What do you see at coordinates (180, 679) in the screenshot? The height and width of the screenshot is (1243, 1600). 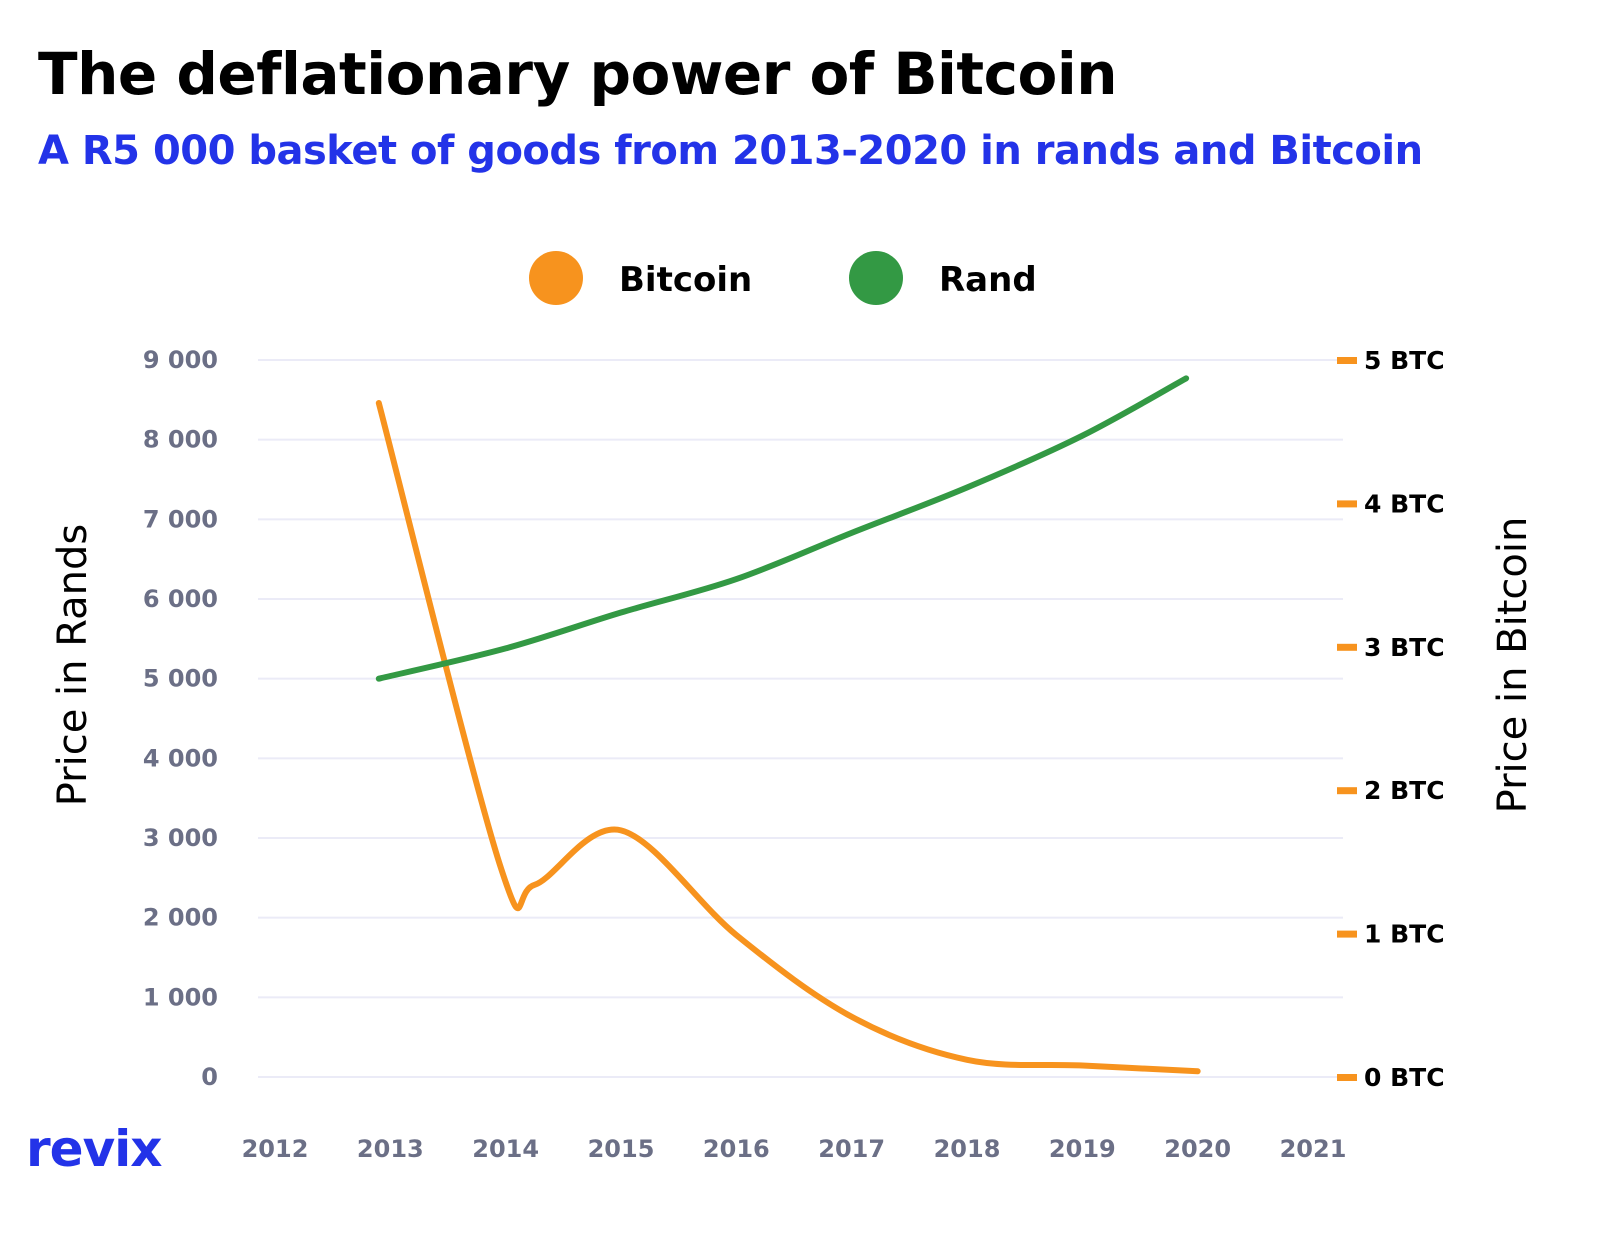 I see `y-tick-label: 5 000` at bounding box center [180, 679].